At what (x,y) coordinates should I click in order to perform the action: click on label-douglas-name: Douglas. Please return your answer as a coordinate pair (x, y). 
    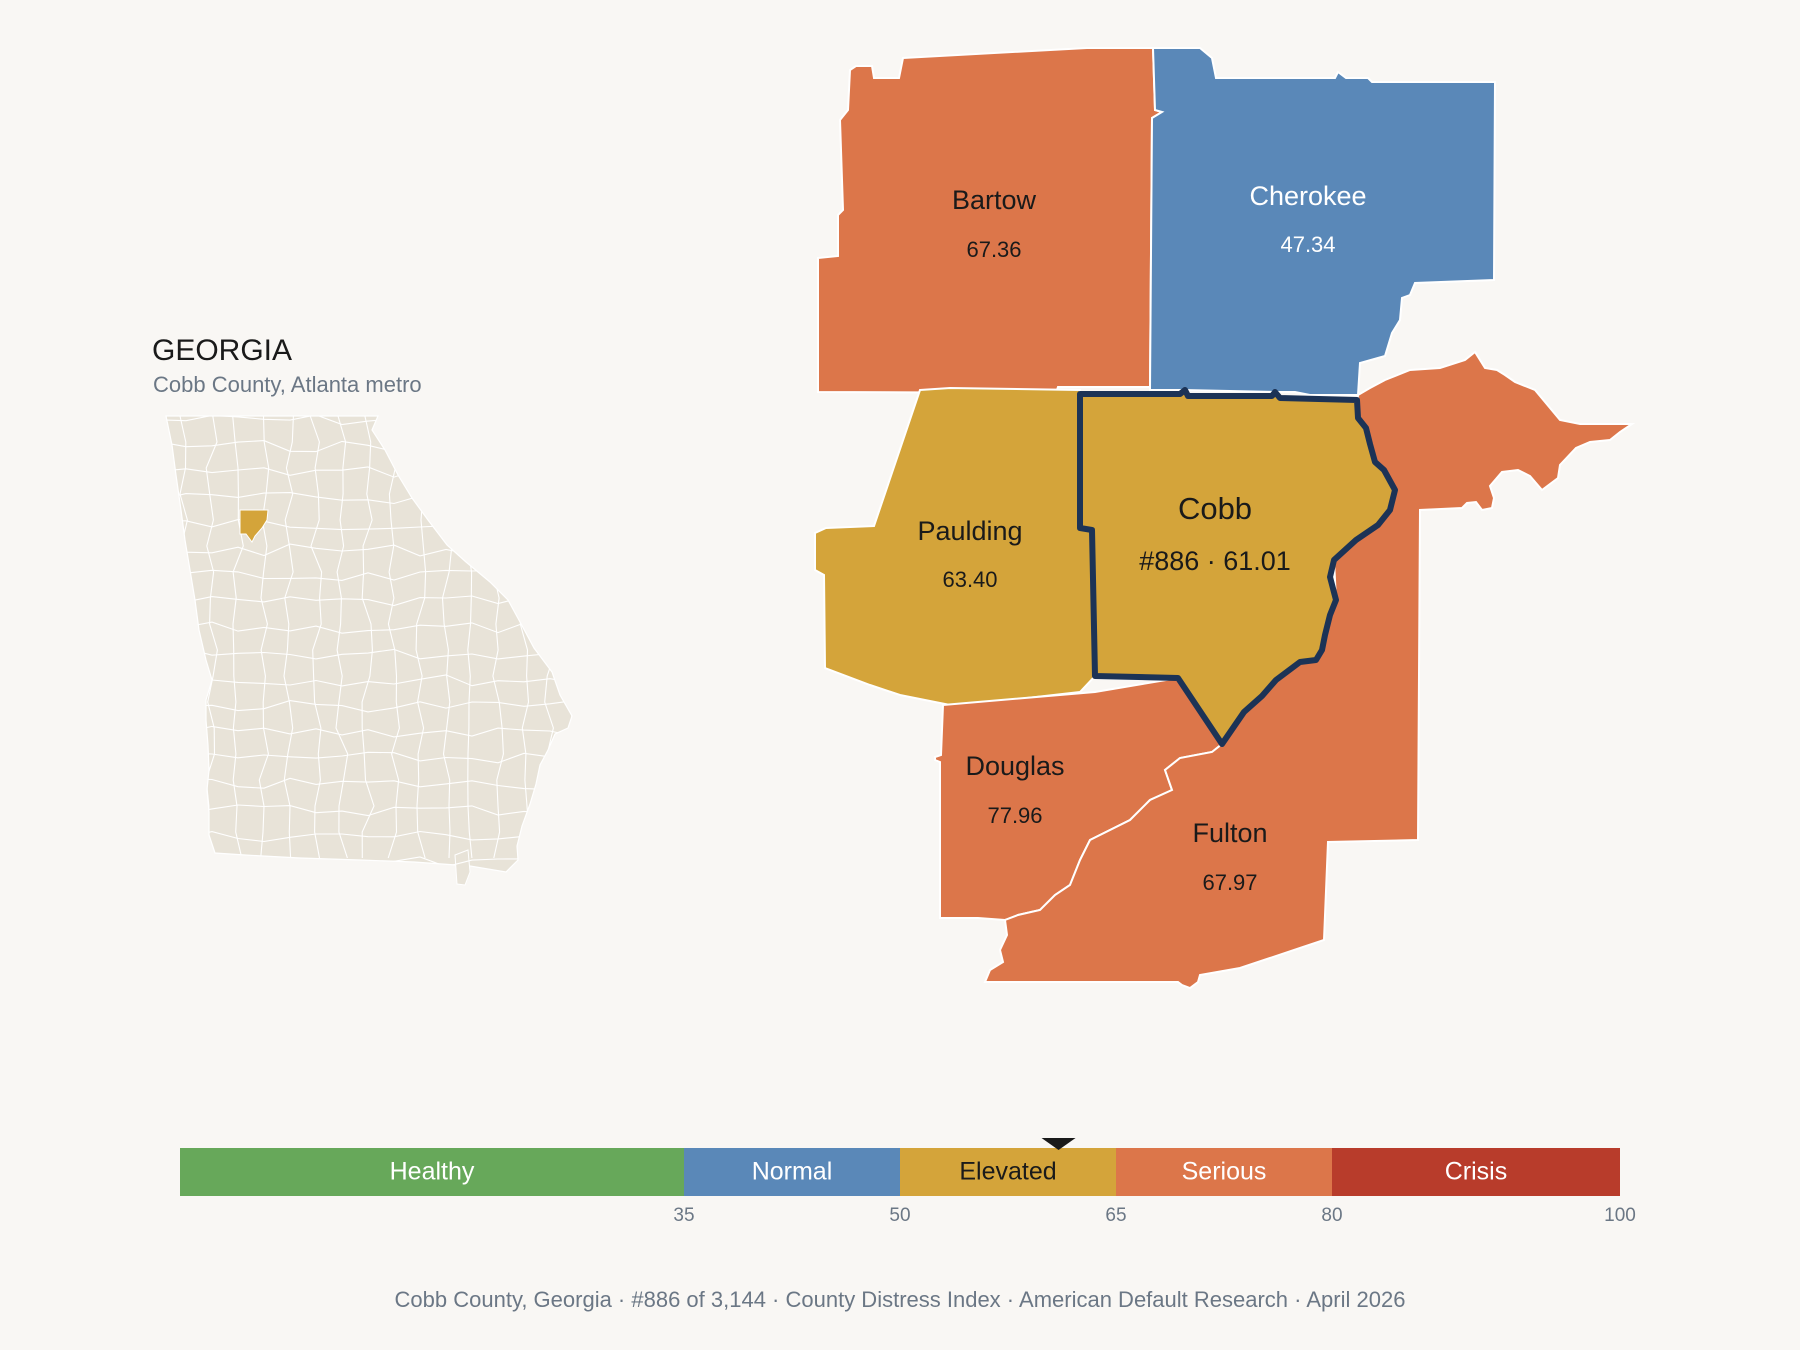
    Looking at the image, I should click on (1014, 766).